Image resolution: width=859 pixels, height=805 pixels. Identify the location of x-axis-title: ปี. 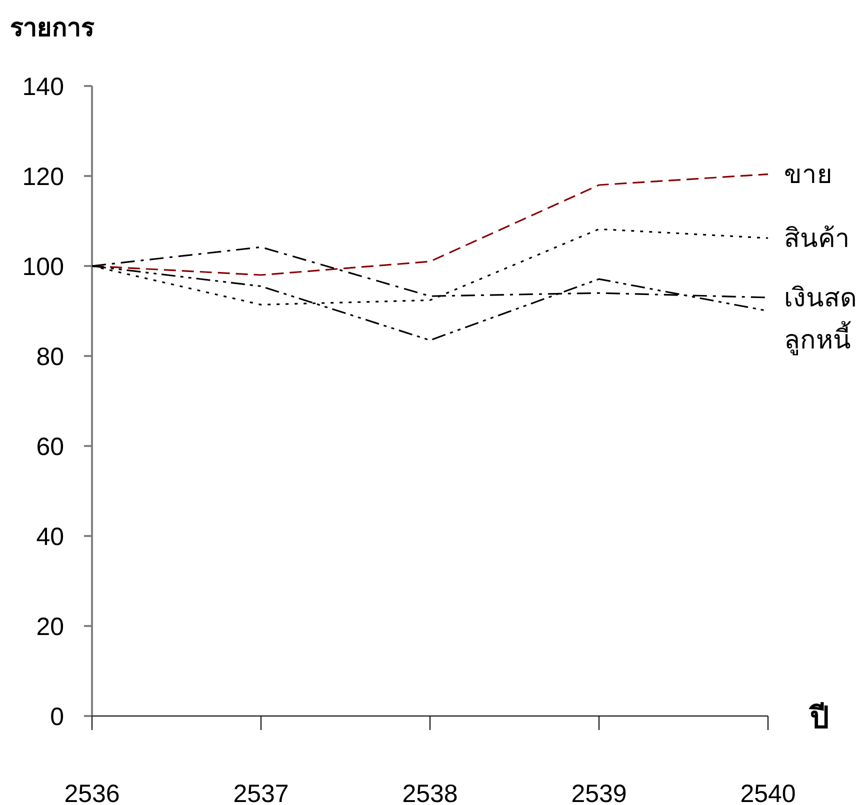
(818, 718).